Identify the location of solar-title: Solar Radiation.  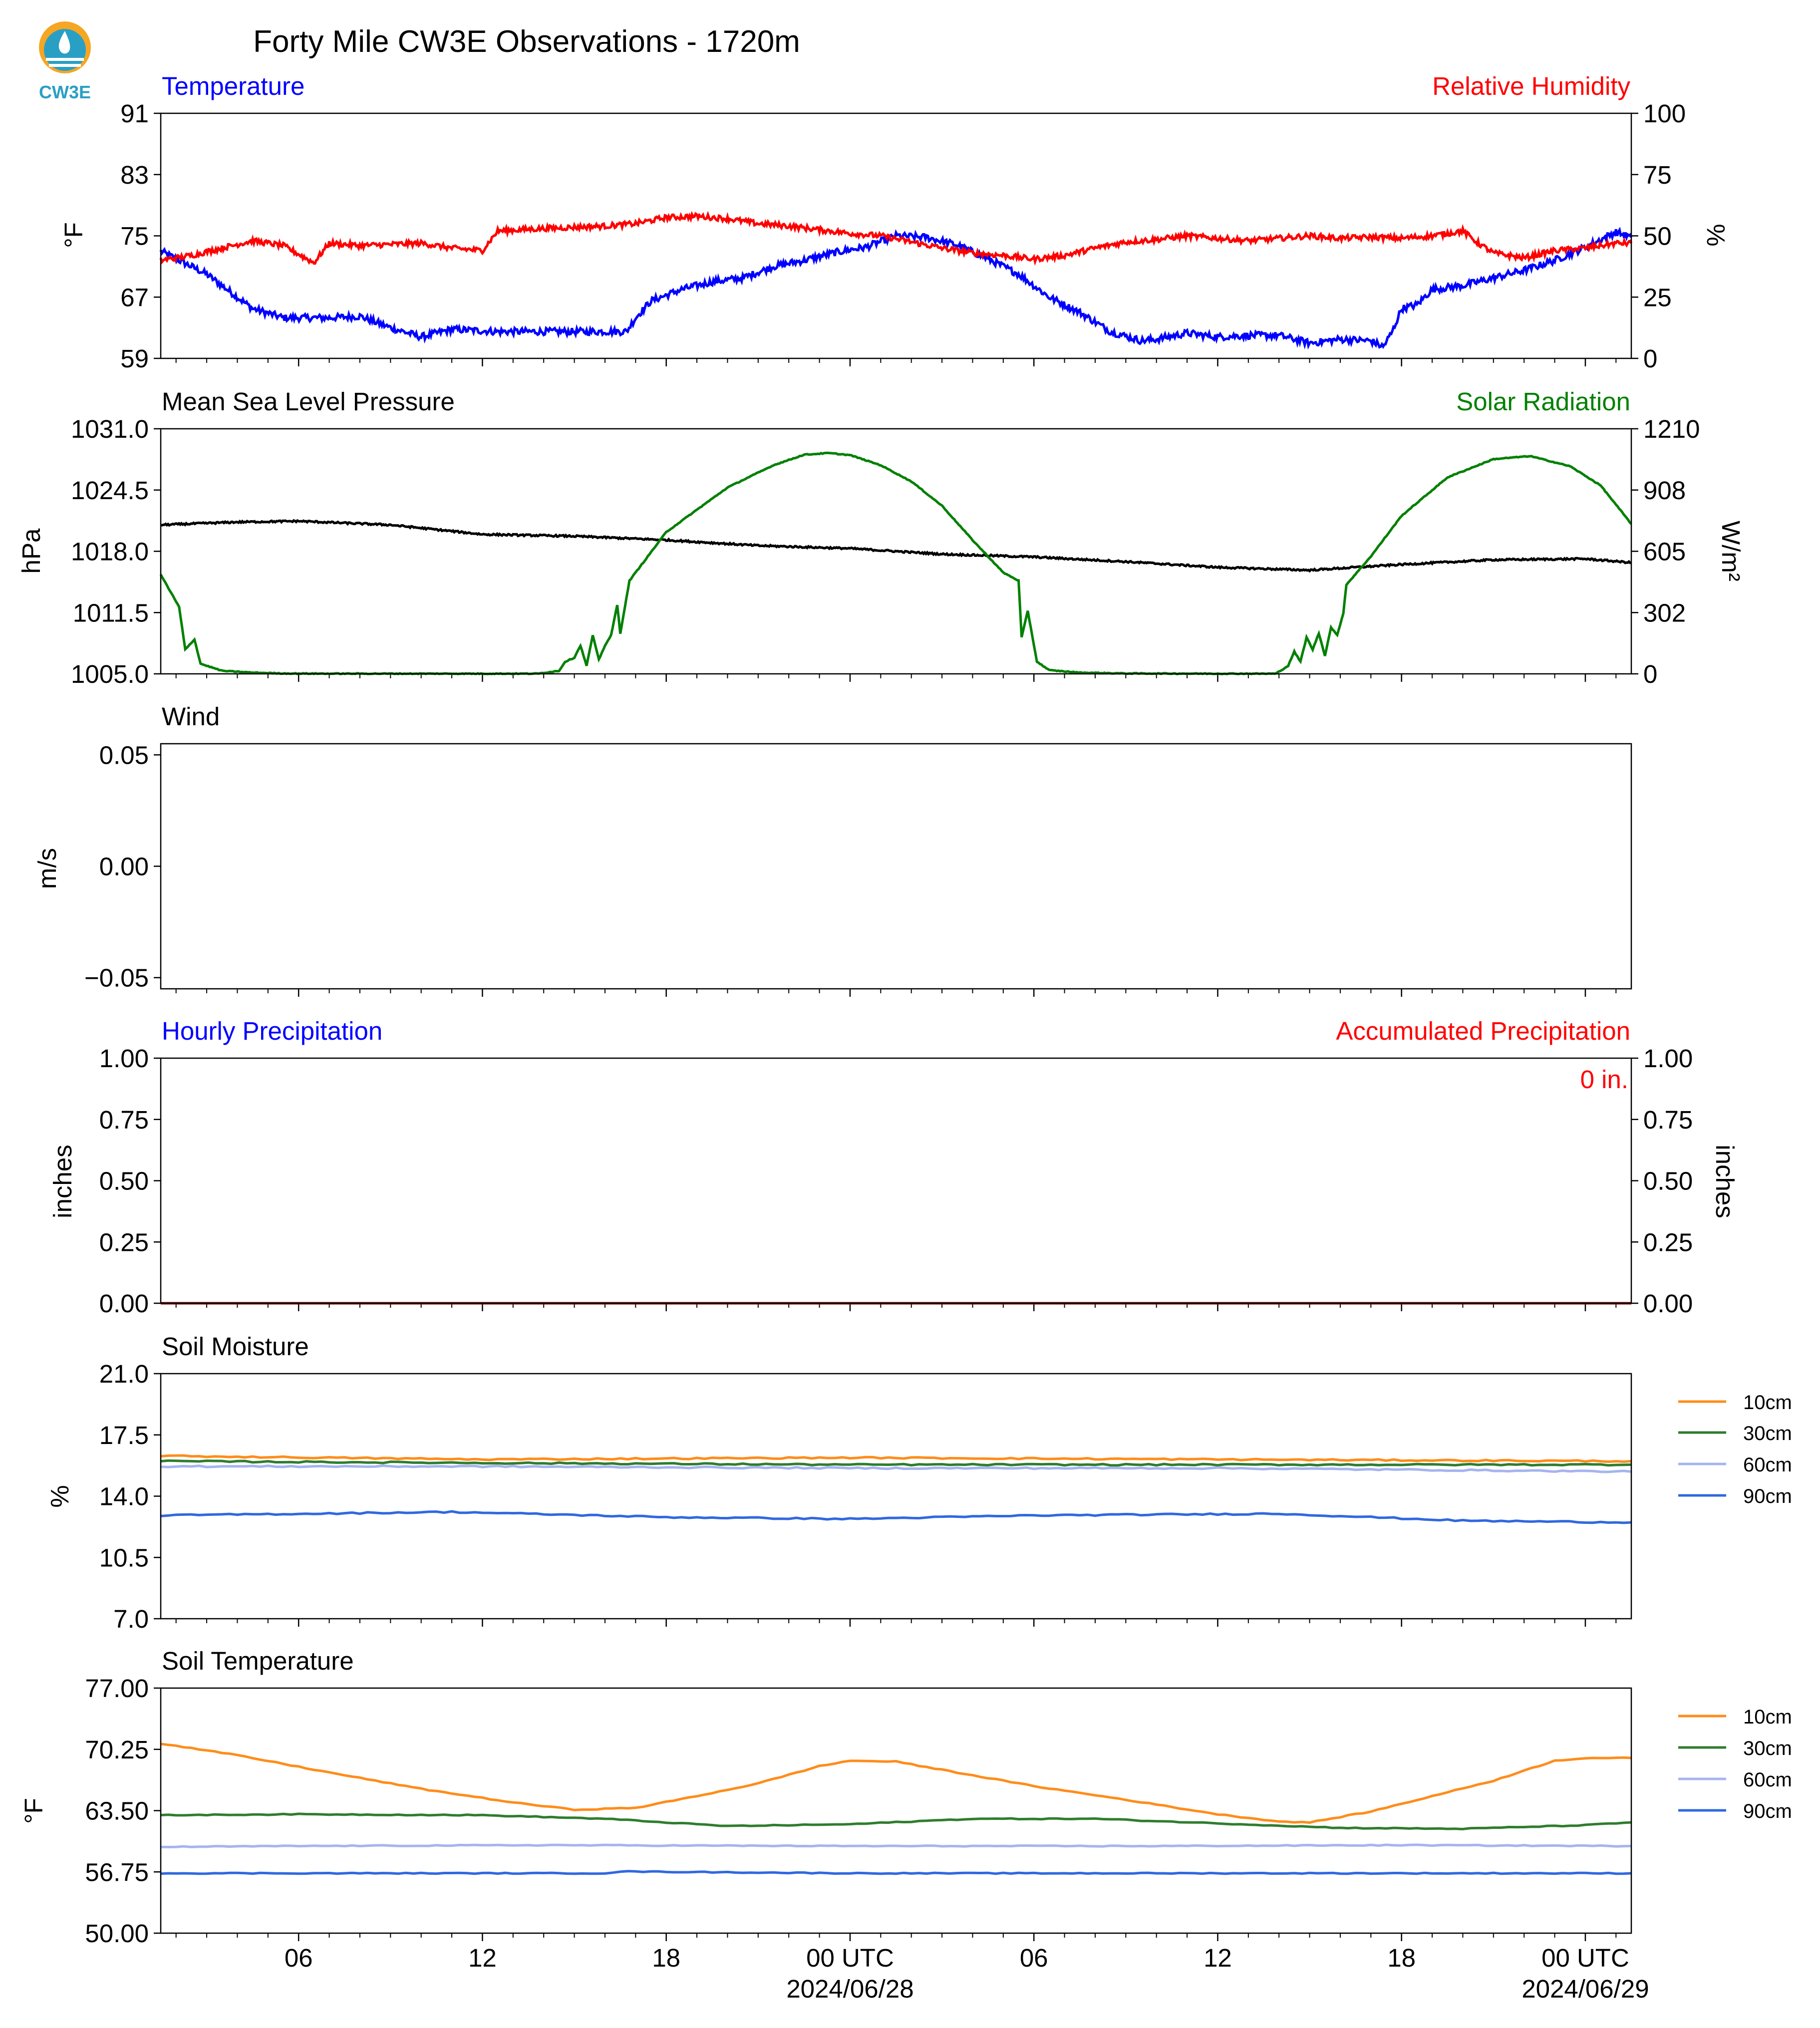
(1543, 401).